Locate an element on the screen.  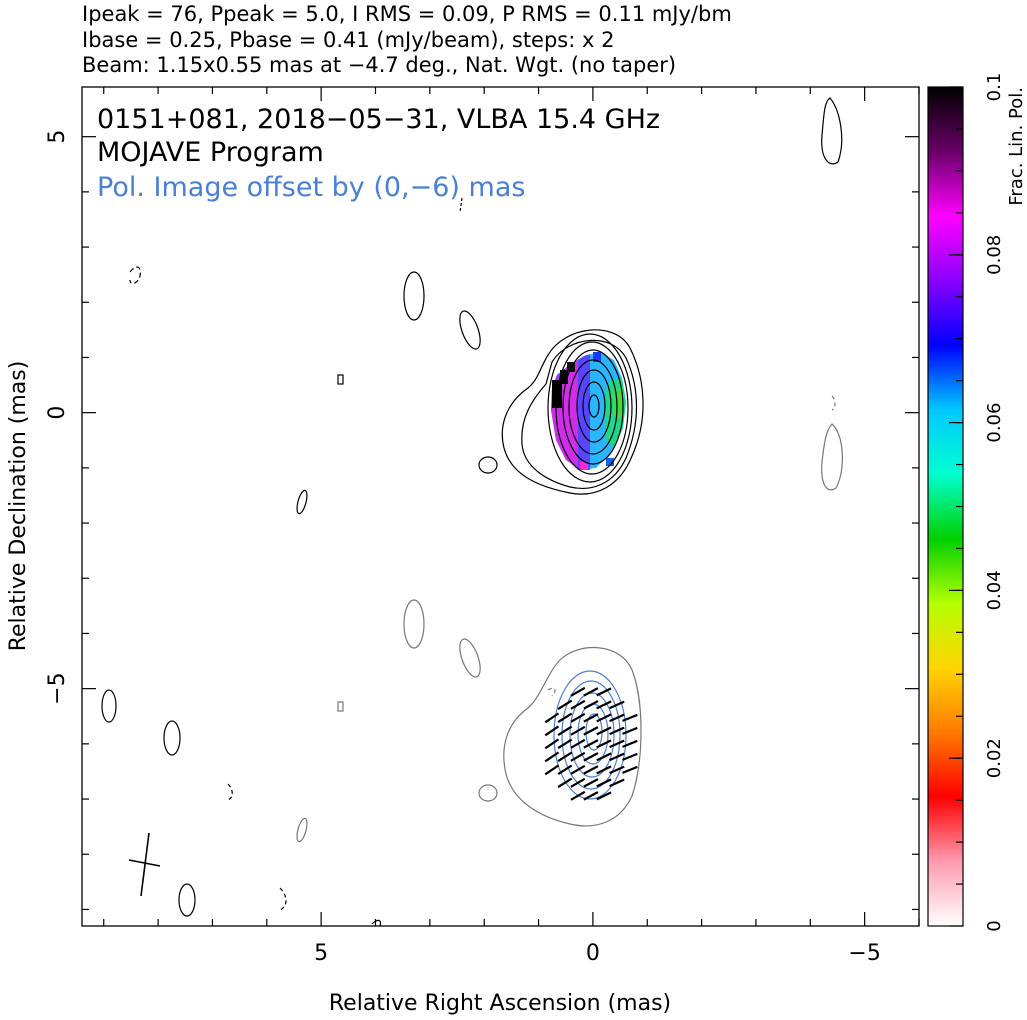
y-tick-label: 5 is located at coordinates (57, 137).